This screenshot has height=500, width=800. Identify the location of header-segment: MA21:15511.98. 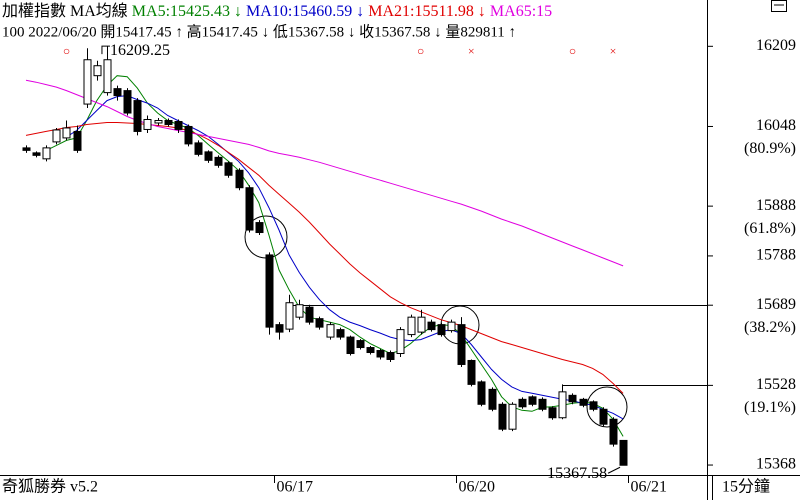
(421, 11).